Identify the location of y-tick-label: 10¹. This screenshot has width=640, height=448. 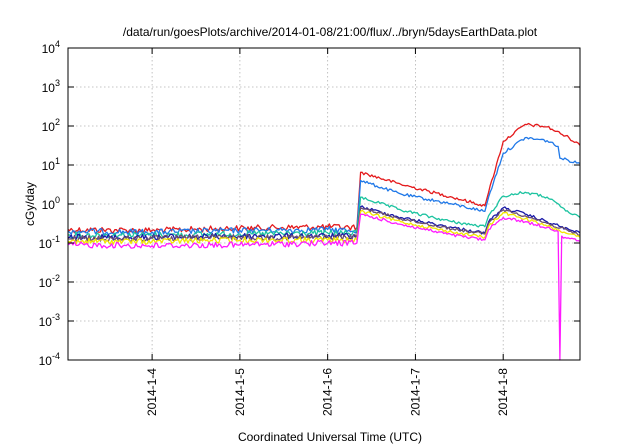
(51, 164).